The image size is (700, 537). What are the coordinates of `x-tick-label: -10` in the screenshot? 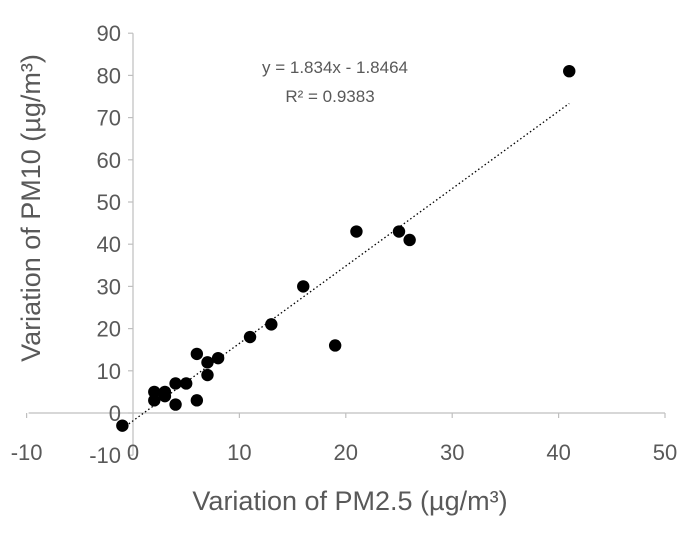 It's located at (27, 452).